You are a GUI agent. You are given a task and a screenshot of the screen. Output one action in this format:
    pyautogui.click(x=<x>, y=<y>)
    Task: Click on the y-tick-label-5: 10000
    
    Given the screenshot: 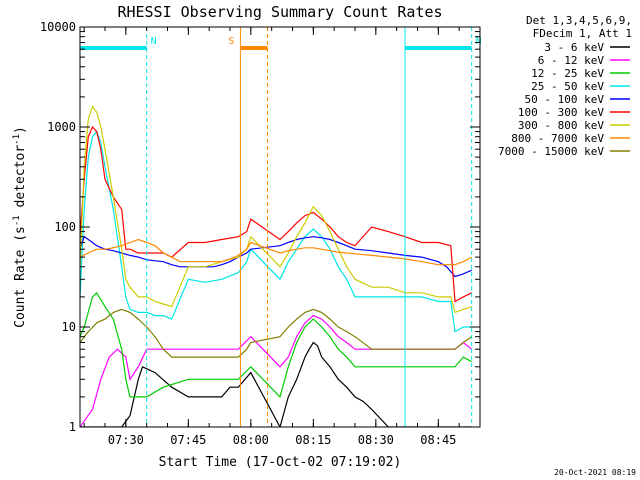 What is the action you would take?
    pyautogui.click(x=58, y=27)
    